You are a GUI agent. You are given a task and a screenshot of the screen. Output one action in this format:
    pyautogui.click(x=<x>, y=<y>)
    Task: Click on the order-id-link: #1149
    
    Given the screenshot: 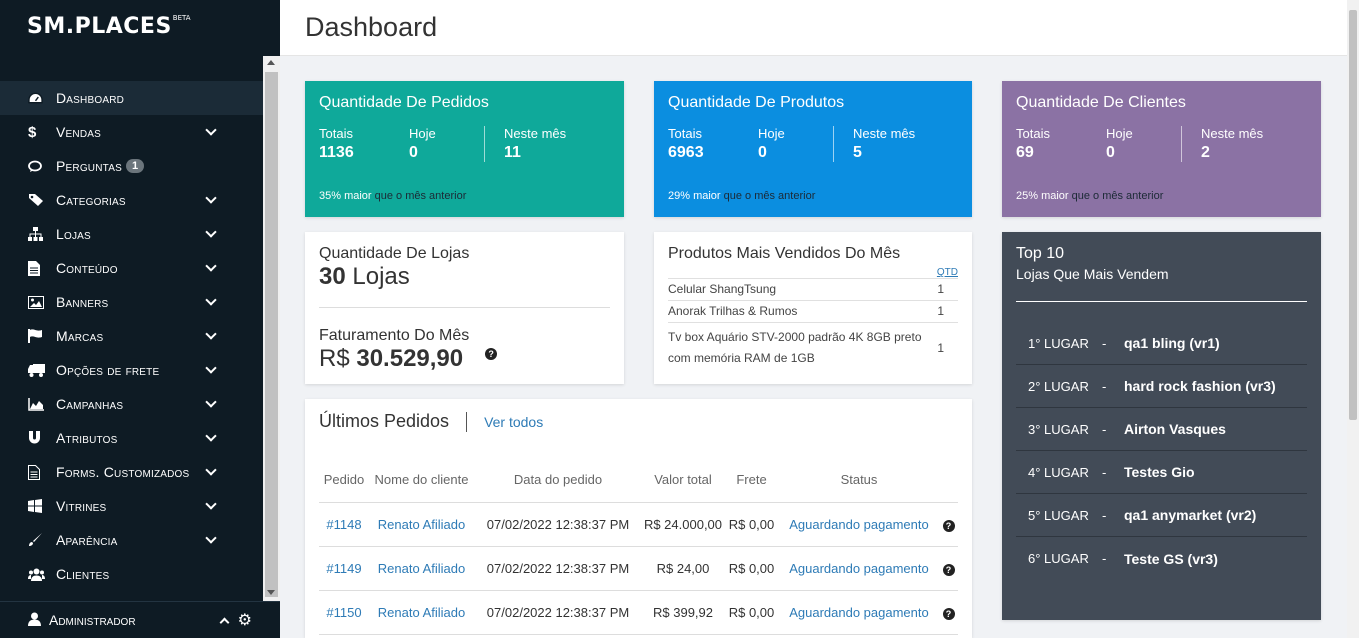 What is the action you would take?
    pyautogui.click(x=344, y=568)
    